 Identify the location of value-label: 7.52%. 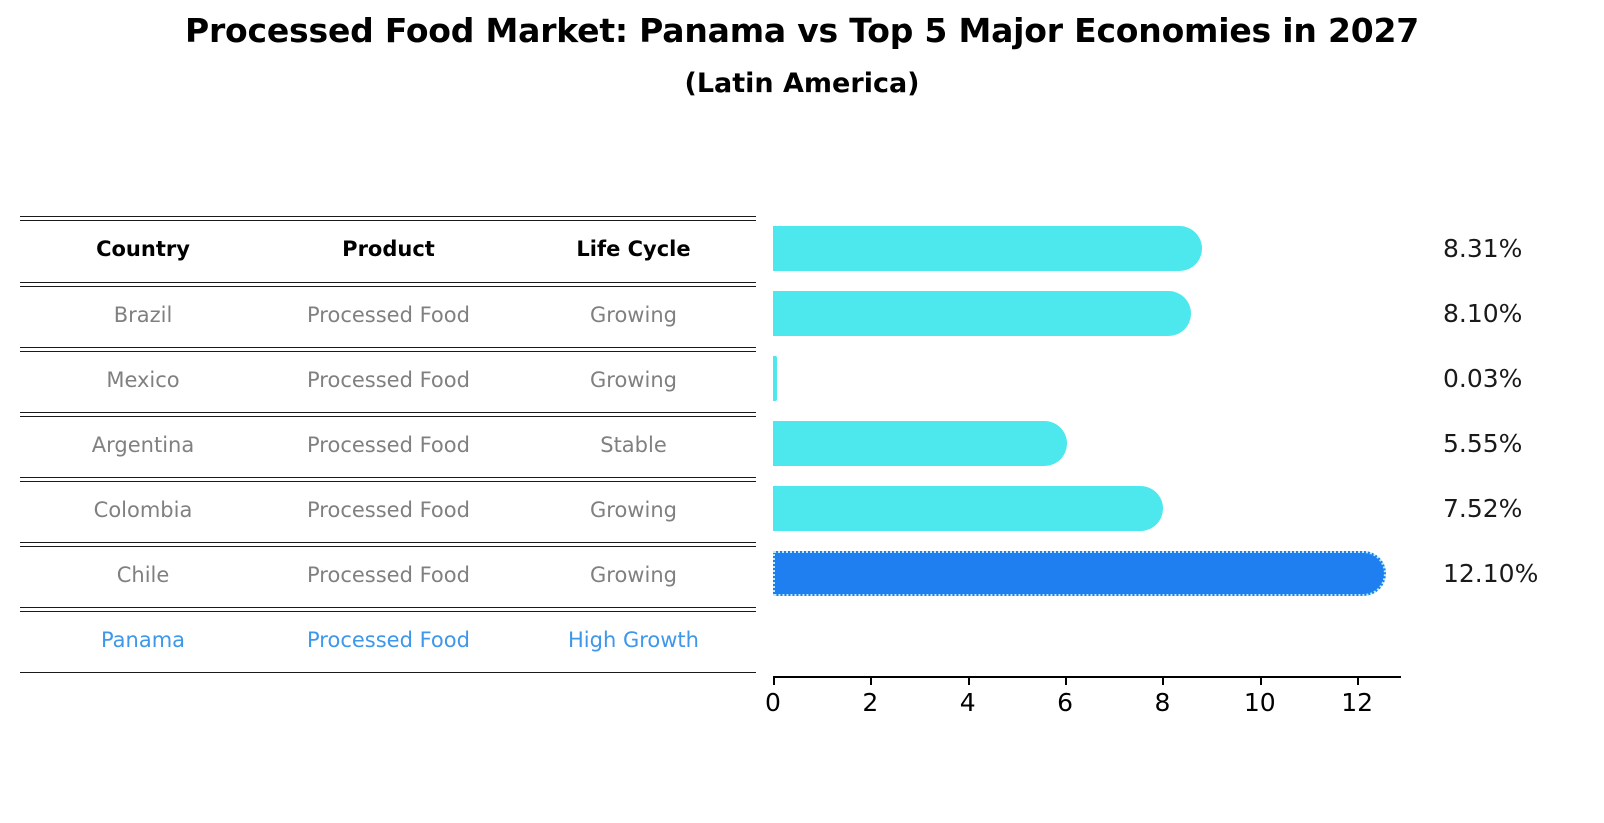
(1483, 508).